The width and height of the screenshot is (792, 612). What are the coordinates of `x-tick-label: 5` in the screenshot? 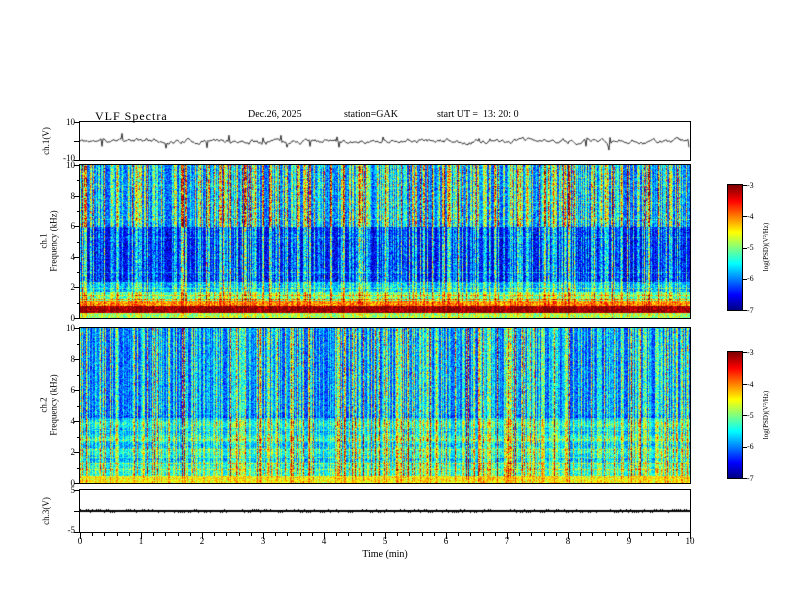 It's located at (385, 541).